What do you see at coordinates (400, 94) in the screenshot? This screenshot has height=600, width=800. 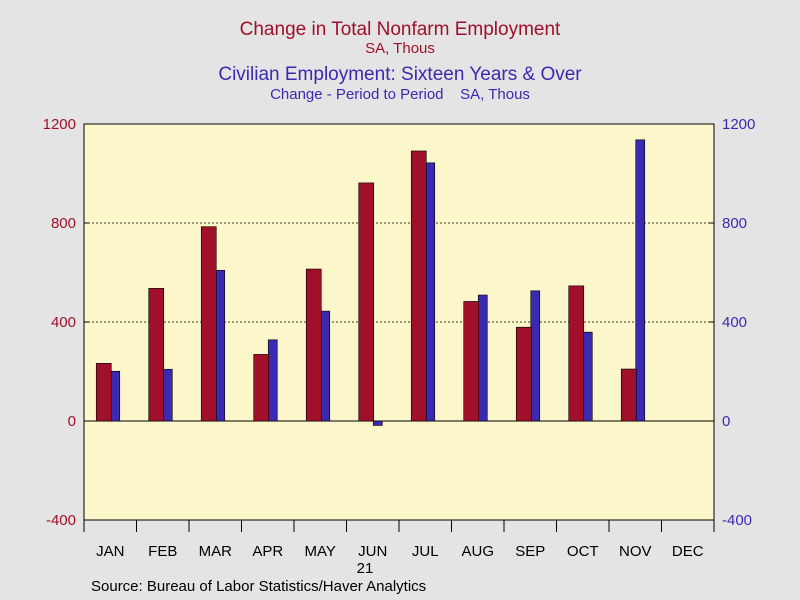 I see `series2-subtitle: Change - Period to Period SA, Thous` at bounding box center [400, 94].